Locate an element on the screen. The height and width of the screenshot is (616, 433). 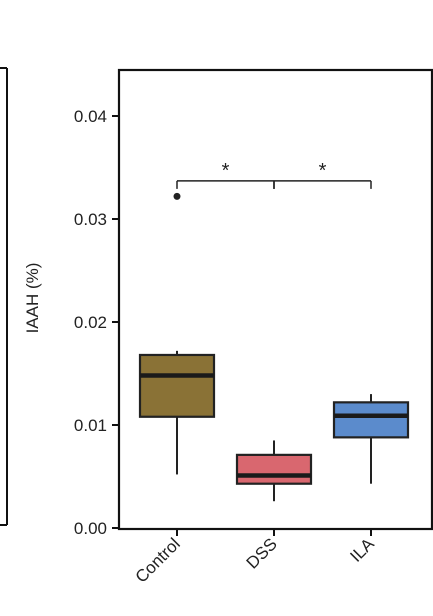
y-tick-label: 0.03 is located at coordinates (90, 219).